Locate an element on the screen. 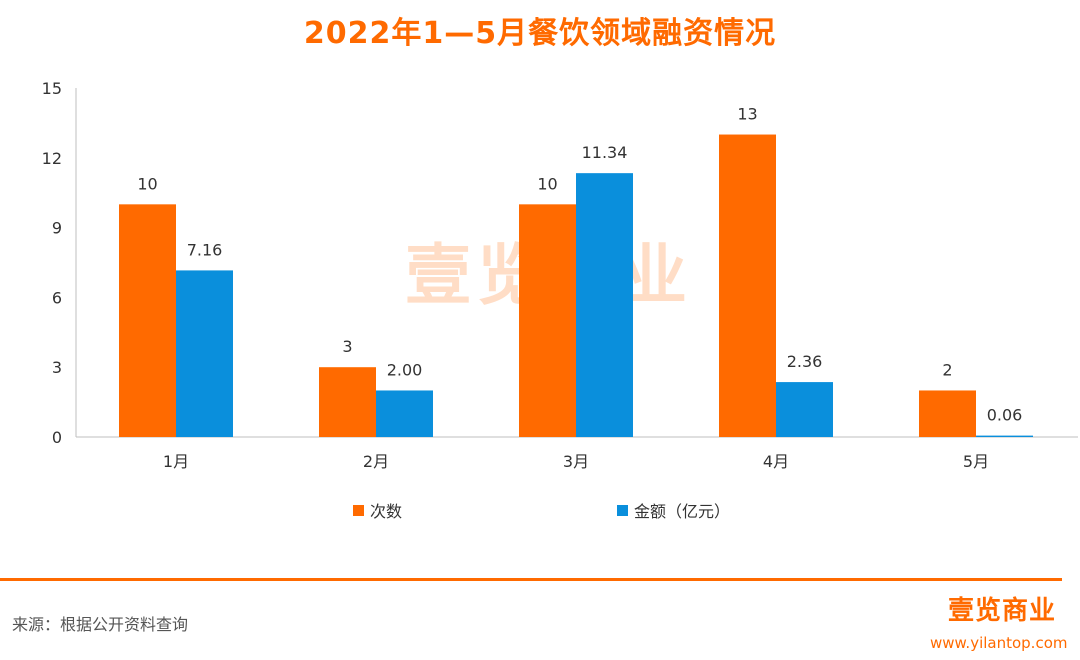  legend-item-count: 次数 is located at coordinates (377, 510).